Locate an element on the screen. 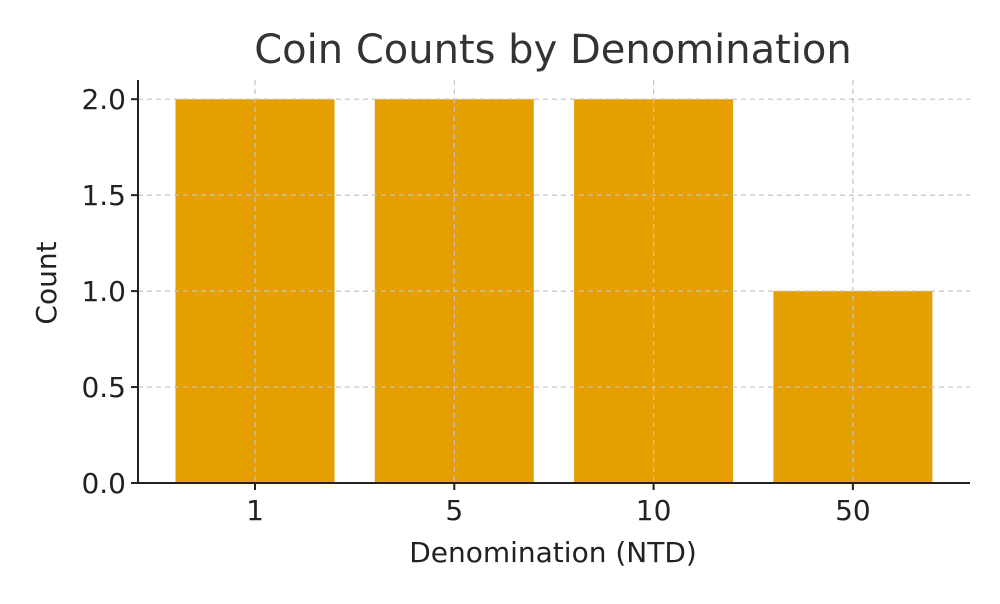 The image size is (1000, 604). x-tick-label: 5 is located at coordinates (454, 510).